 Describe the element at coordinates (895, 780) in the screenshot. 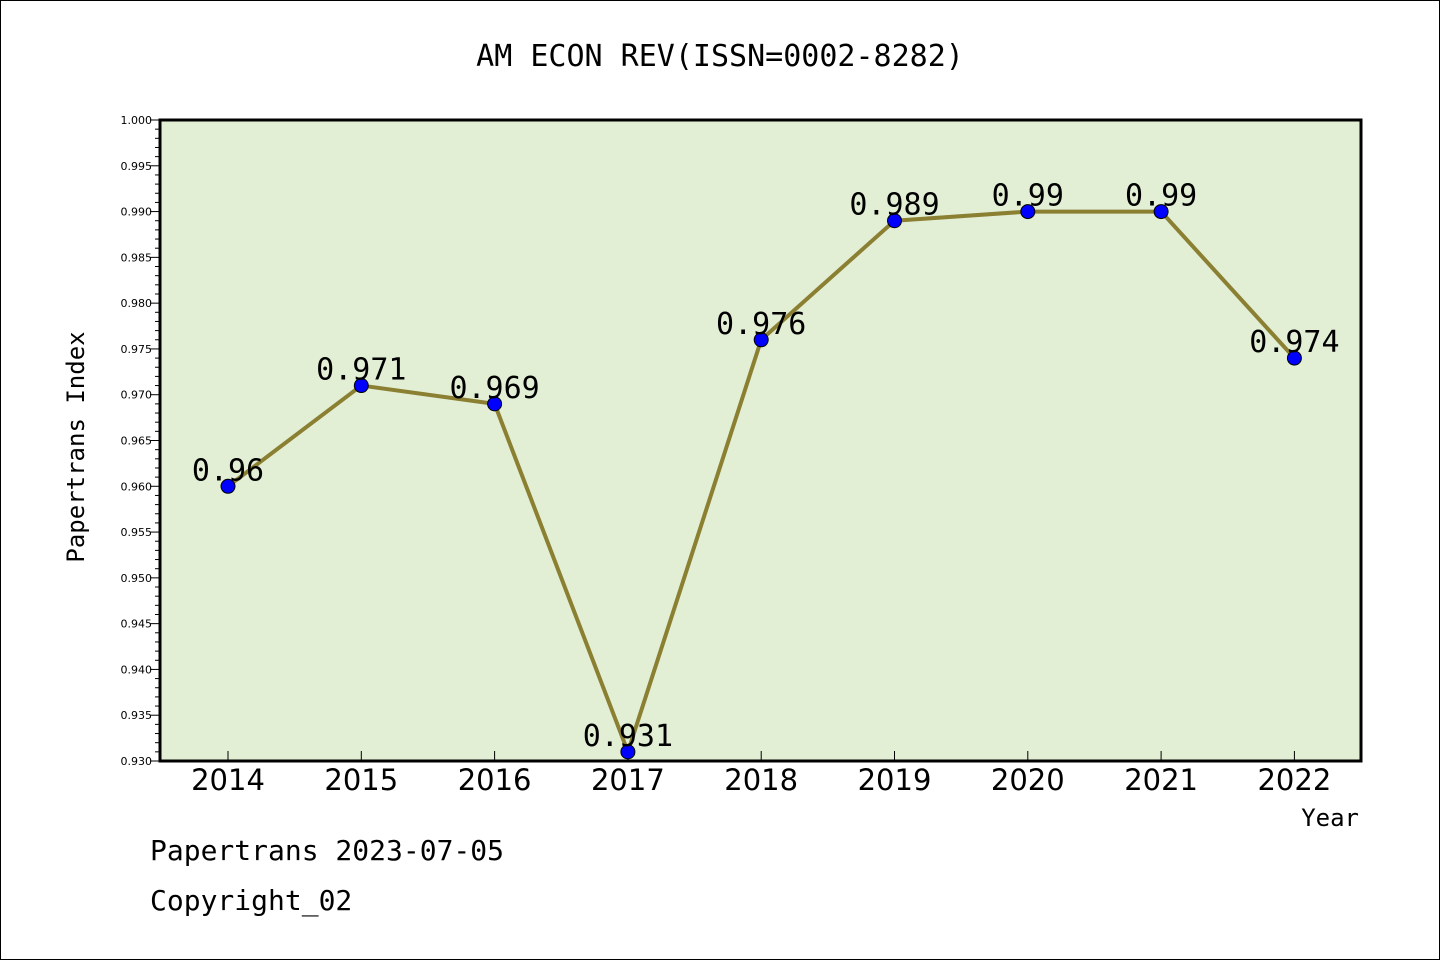

I see `x-tick-label: 2019` at that location.